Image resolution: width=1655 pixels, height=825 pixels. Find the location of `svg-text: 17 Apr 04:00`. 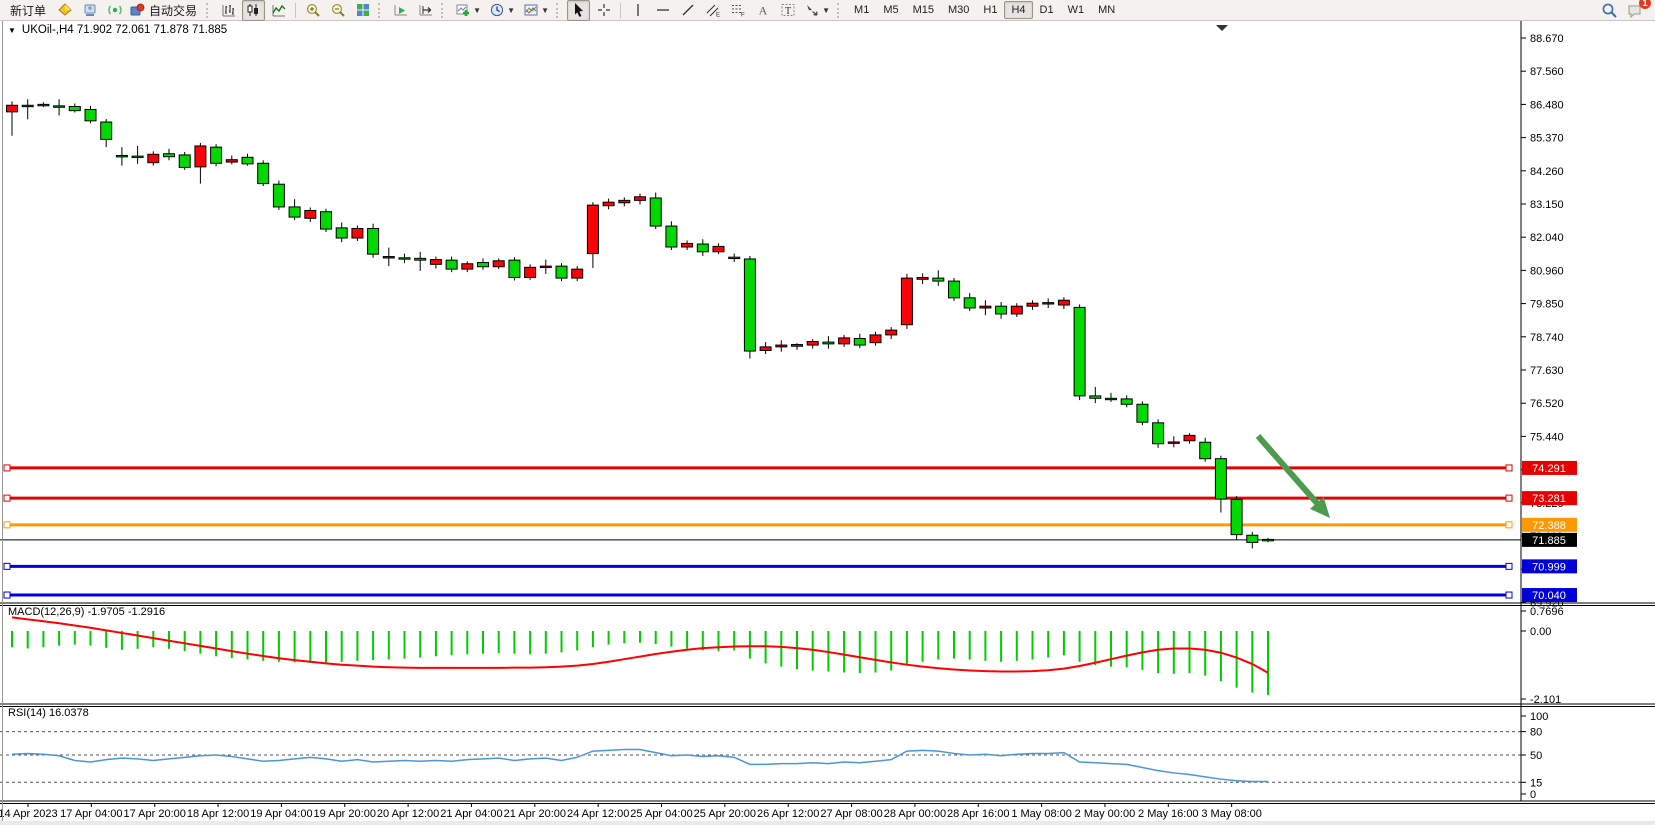

svg-text: 17 Apr 04:00 is located at coordinates (91, 814).